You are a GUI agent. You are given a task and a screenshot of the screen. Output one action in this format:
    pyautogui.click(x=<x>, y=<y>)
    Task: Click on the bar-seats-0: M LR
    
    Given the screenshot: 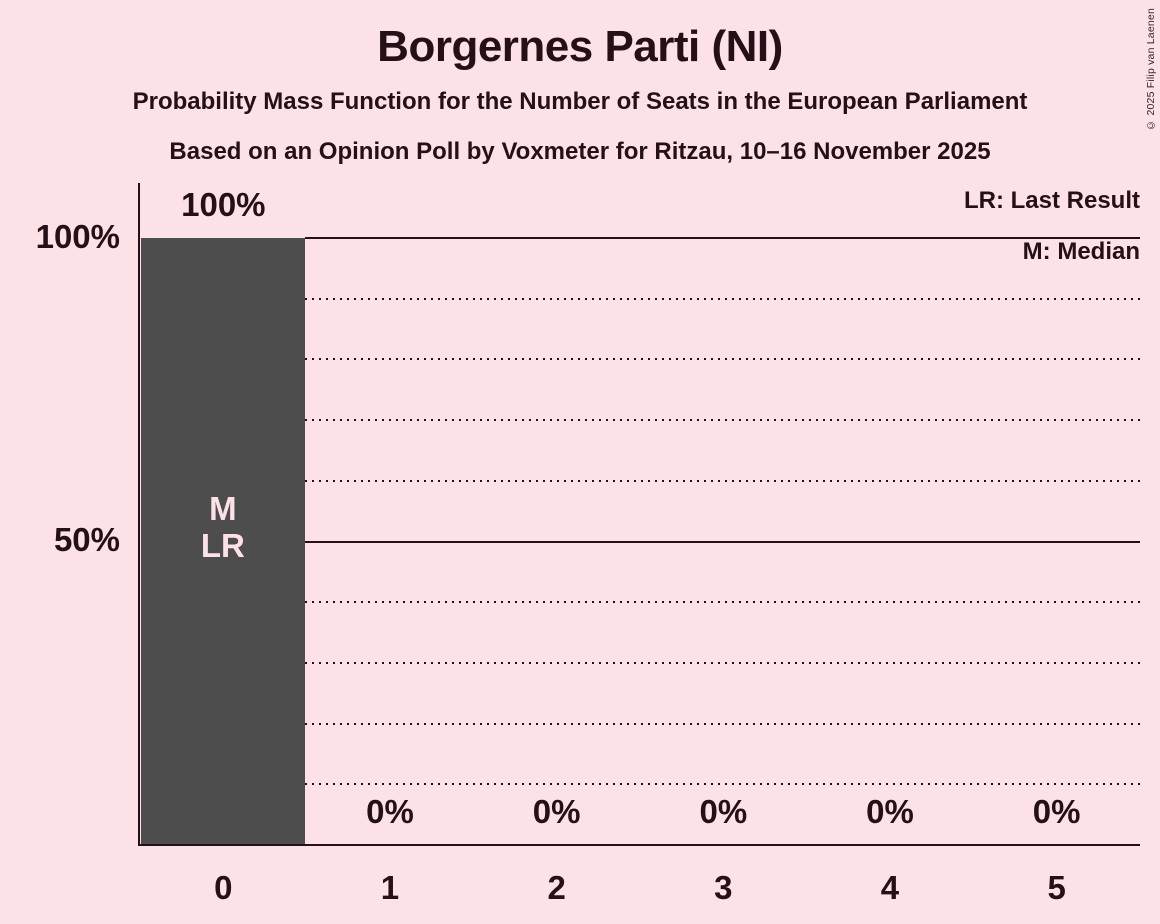 What is the action you would take?
    pyautogui.click(x=223, y=541)
    